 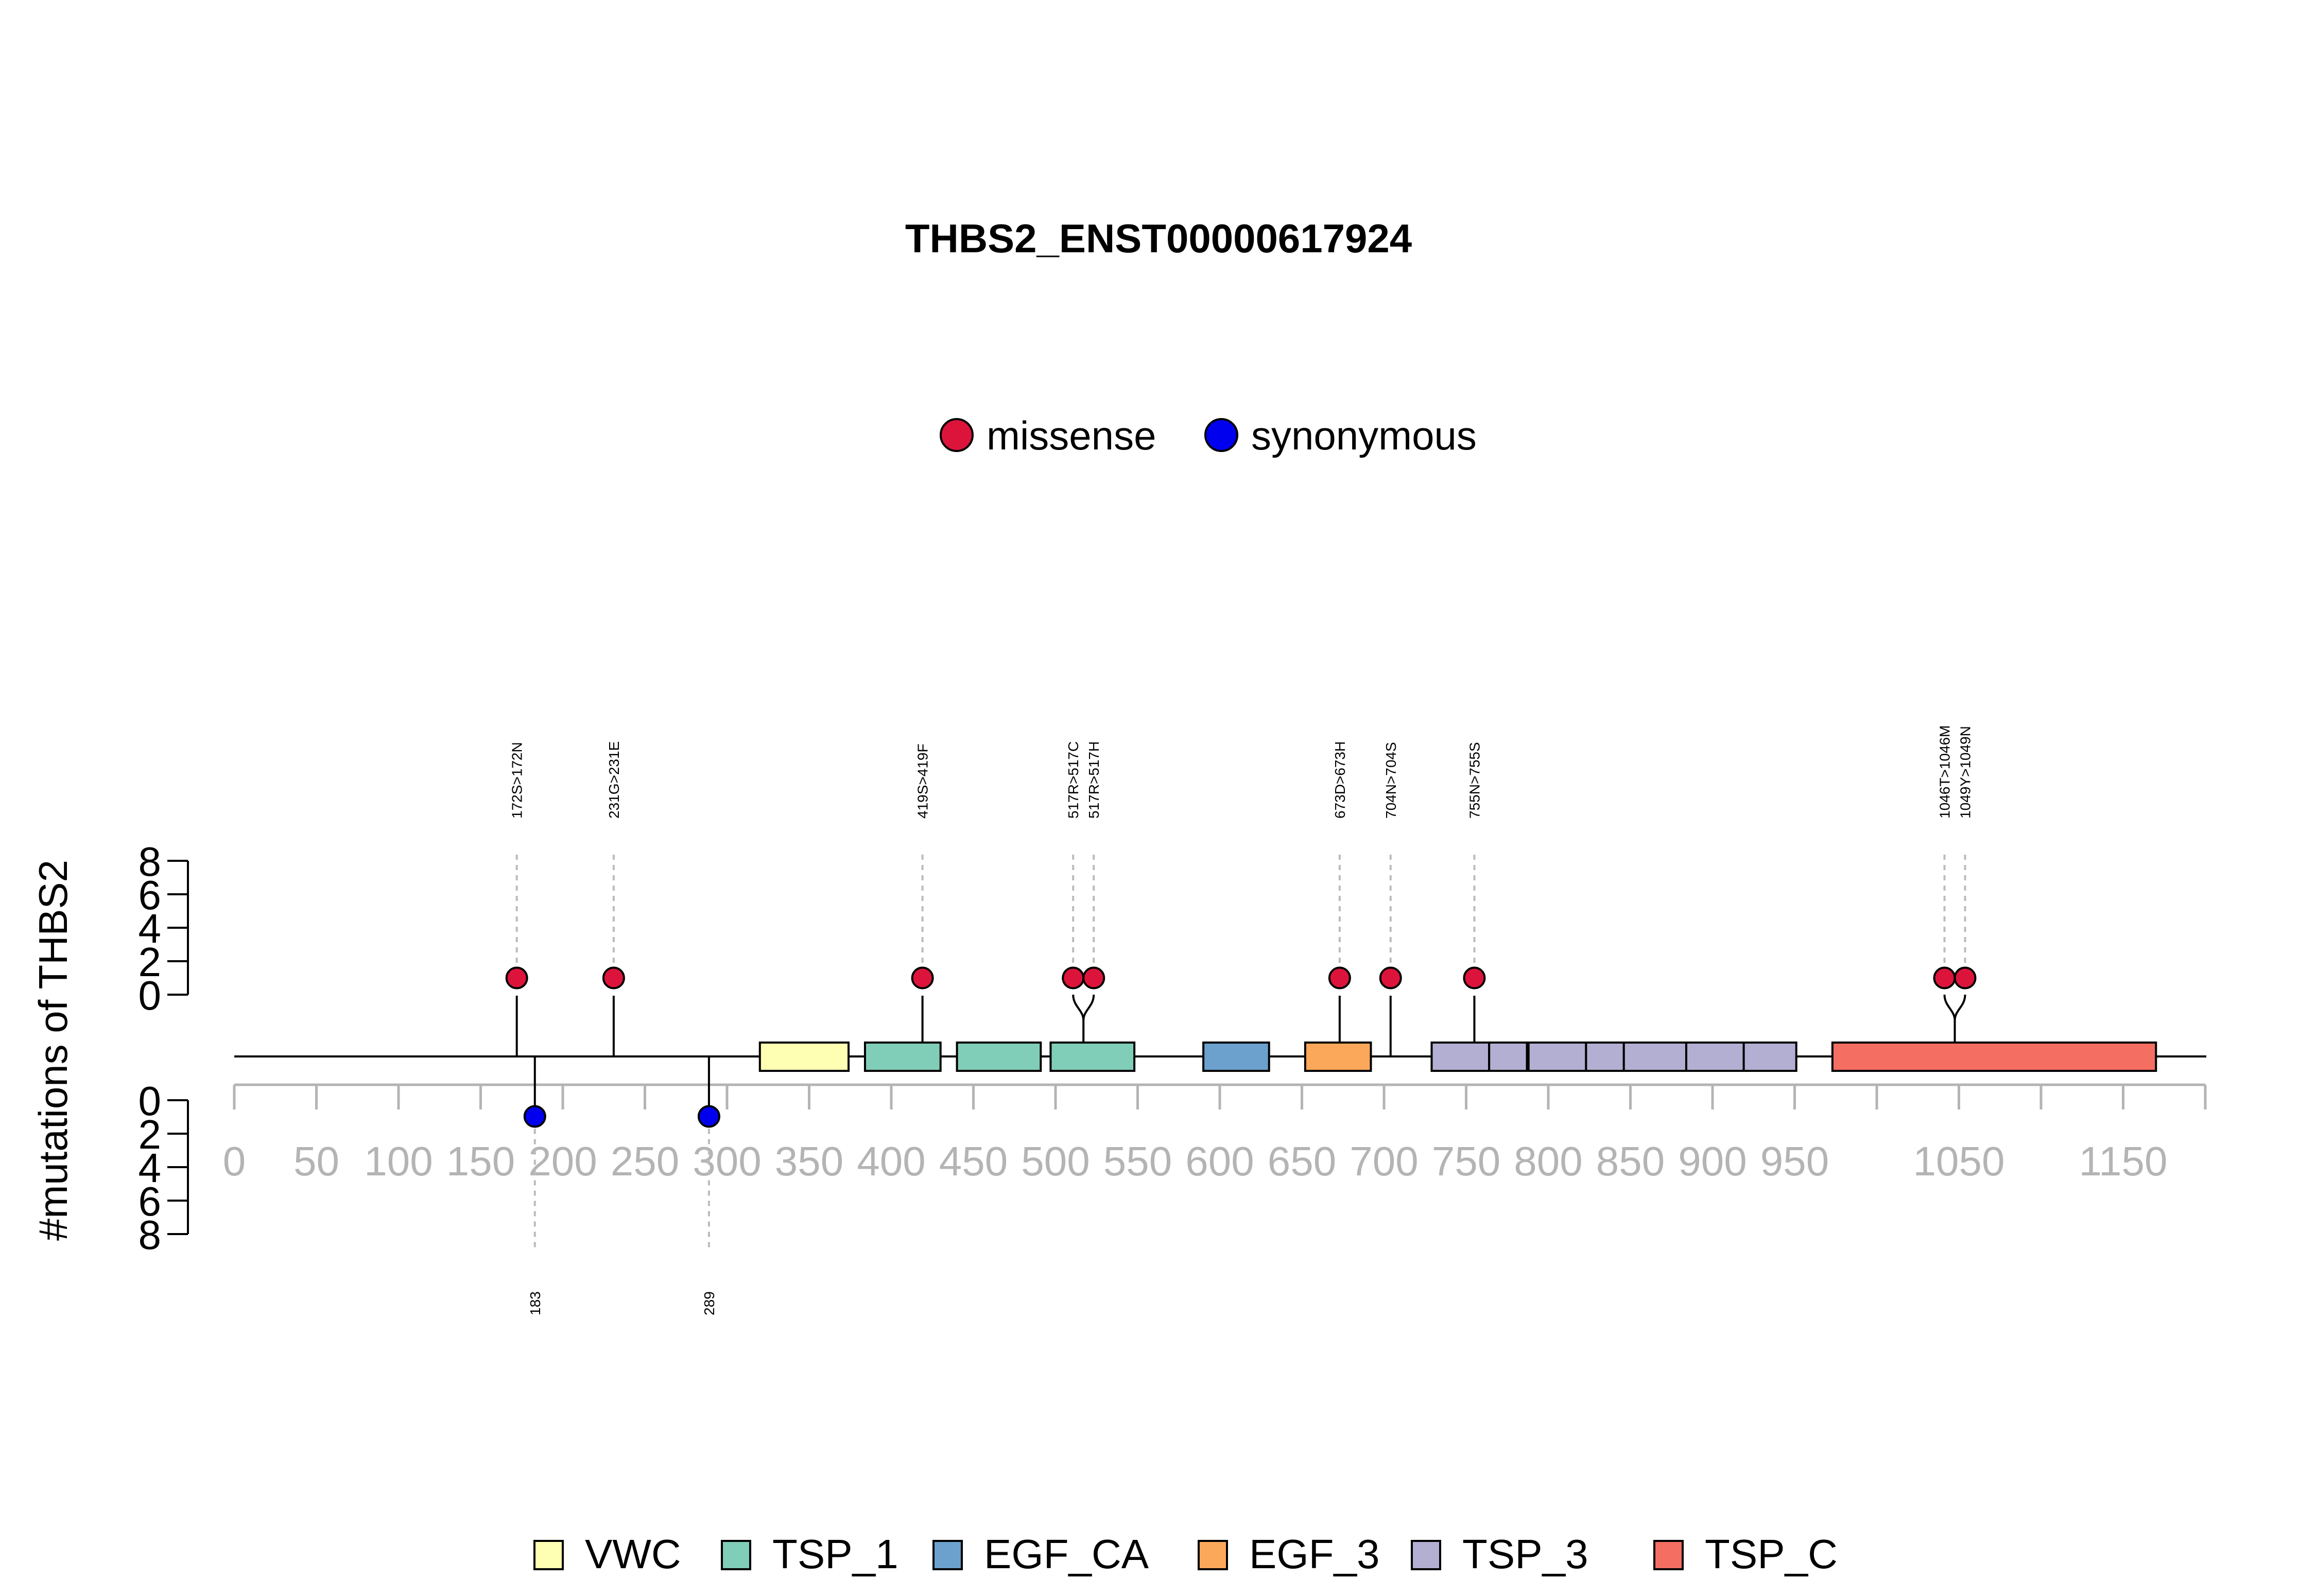 What do you see at coordinates (150, 1168) in the screenshot?
I see `y-tick-label-lower: 4` at bounding box center [150, 1168].